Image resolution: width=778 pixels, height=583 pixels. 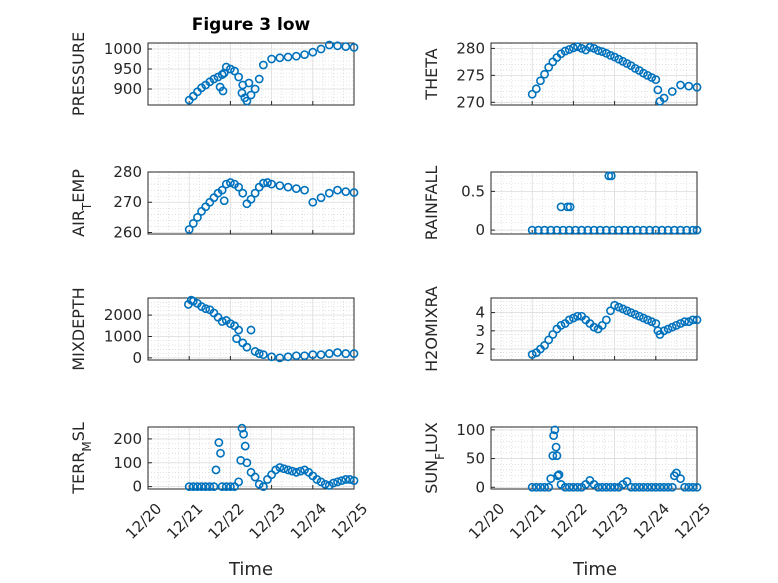 What do you see at coordinates (267, 521) in the screenshot?
I see `x-tick-label: 12/23` at bounding box center [267, 521].